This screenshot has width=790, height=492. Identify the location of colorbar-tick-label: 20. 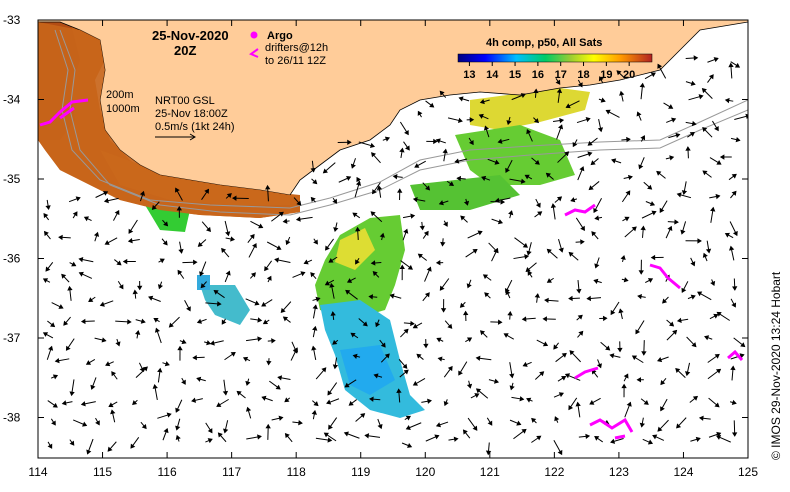
(629, 75).